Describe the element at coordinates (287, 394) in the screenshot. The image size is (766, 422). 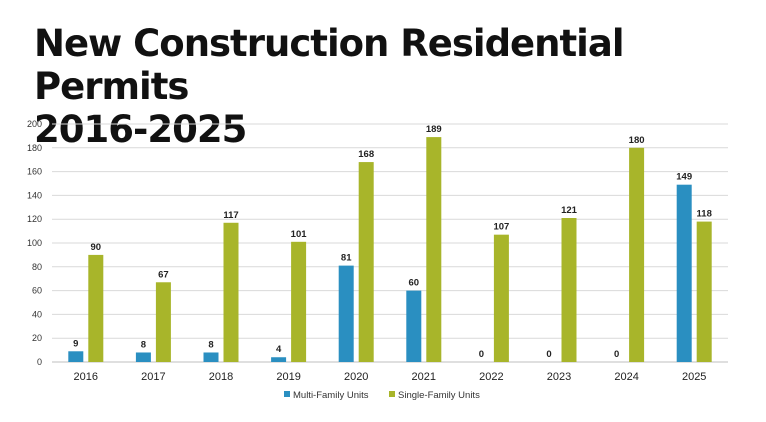
I see `legend-multi-family-swatch` at that location.